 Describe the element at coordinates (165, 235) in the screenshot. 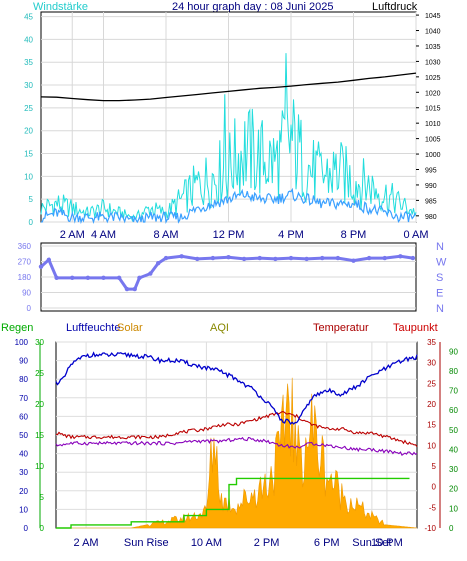

I see `time-tick-label: 8 AM` at that location.